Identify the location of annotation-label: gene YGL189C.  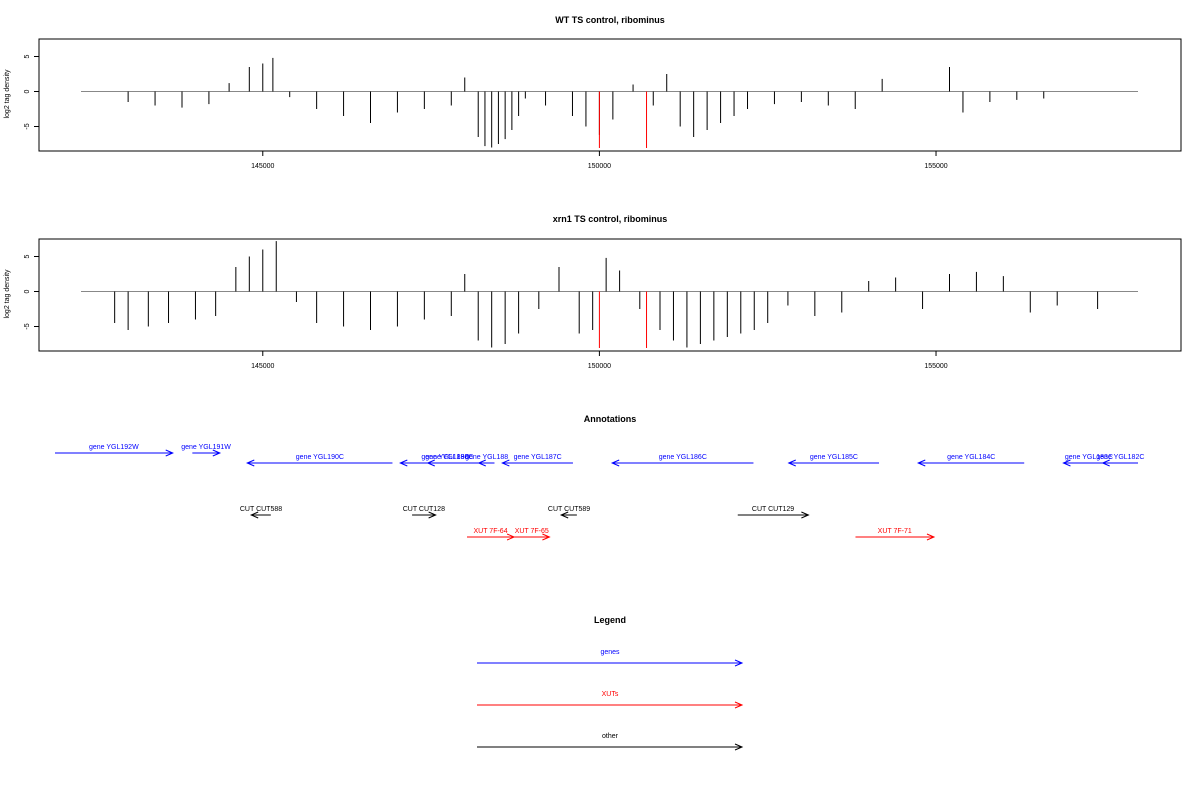
(445, 457).